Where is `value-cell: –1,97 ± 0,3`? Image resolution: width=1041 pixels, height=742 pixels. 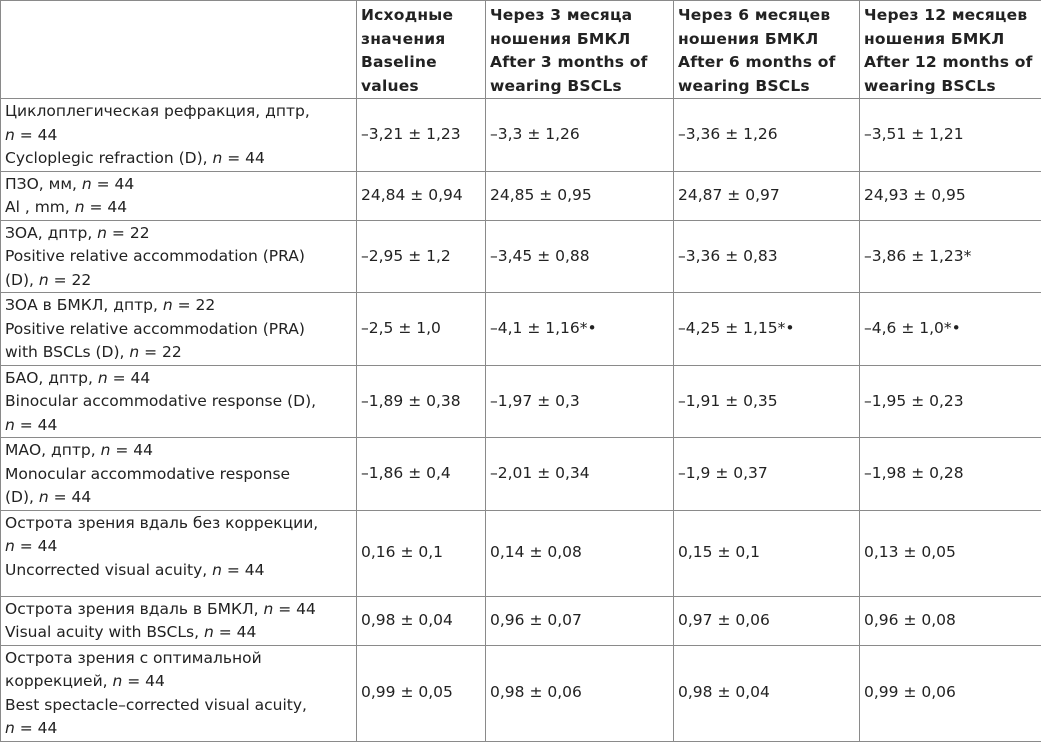
value-cell: –1,97 ± 0,3 is located at coordinates (580, 401).